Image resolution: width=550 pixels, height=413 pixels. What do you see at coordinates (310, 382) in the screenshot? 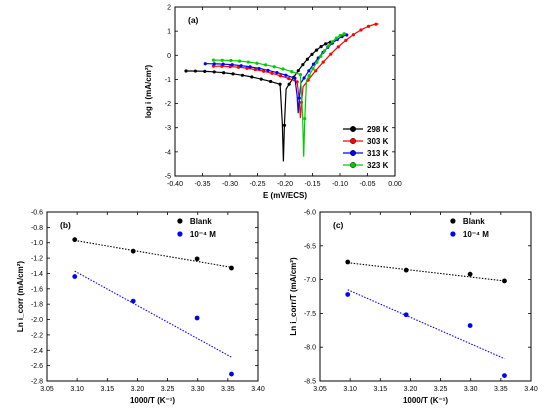
I see `y-tick-label: -8.5` at bounding box center [310, 382].